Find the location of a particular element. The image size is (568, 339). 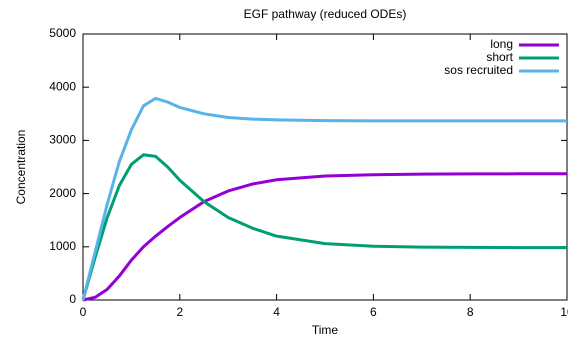

legend-label: short is located at coordinates (499, 57).